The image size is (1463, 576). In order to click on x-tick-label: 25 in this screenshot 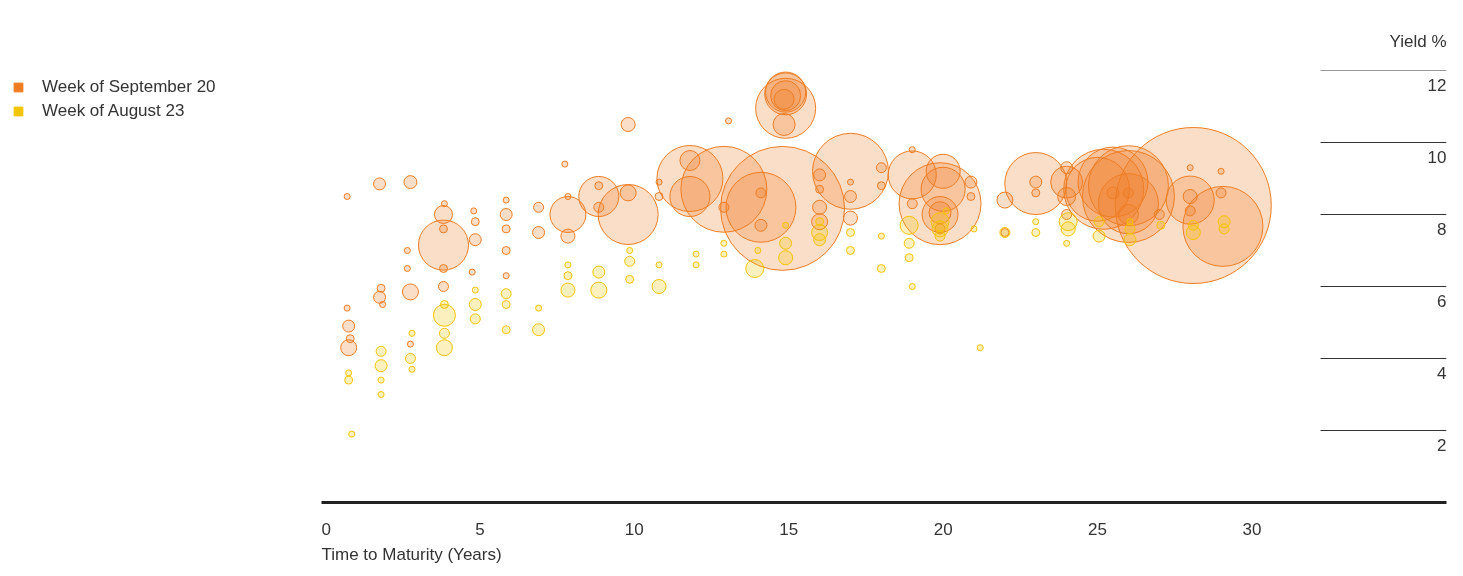, I will do `click(1098, 529)`.